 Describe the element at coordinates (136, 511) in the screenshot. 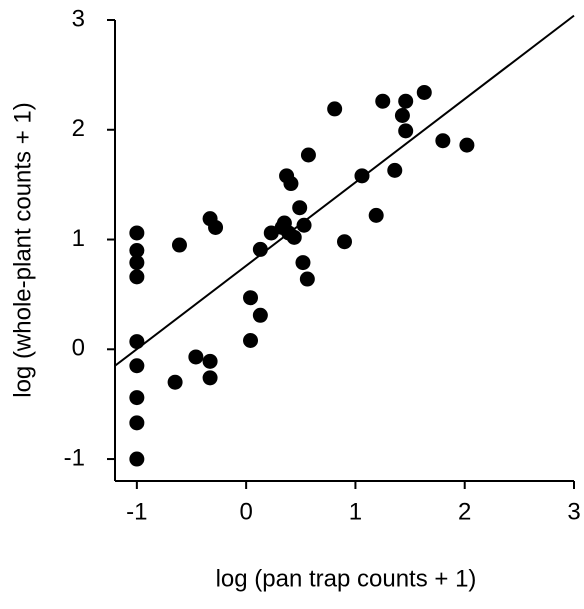

I see `x-tick-label: -1` at that location.